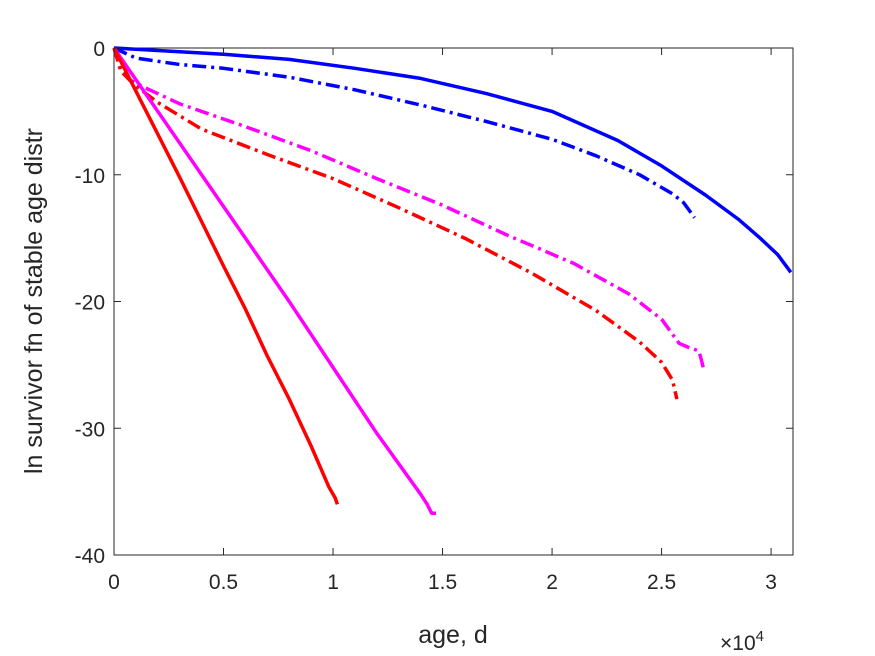  What do you see at coordinates (760, 636) in the screenshot?
I see `x-multiplier-exponent: 4` at bounding box center [760, 636].